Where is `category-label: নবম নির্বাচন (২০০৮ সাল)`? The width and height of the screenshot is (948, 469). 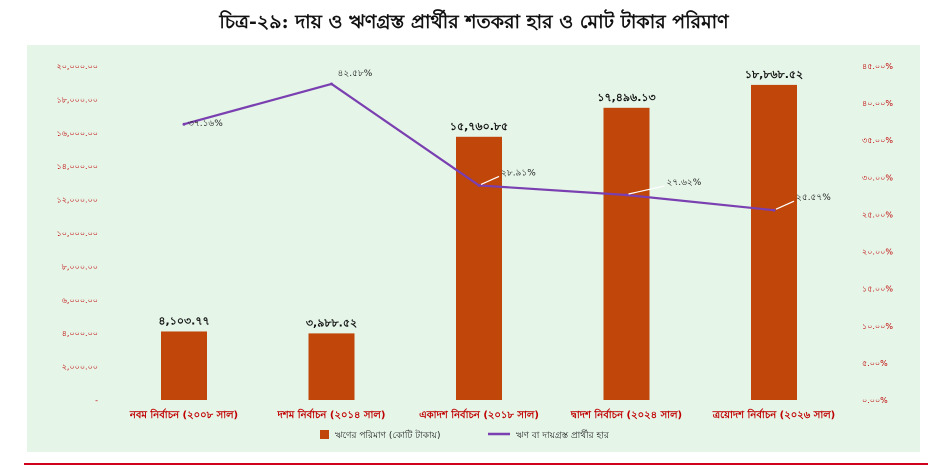 category-label: নবম নির্বাচন (২০০৮ সাল) is located at coordinates (183, 414).